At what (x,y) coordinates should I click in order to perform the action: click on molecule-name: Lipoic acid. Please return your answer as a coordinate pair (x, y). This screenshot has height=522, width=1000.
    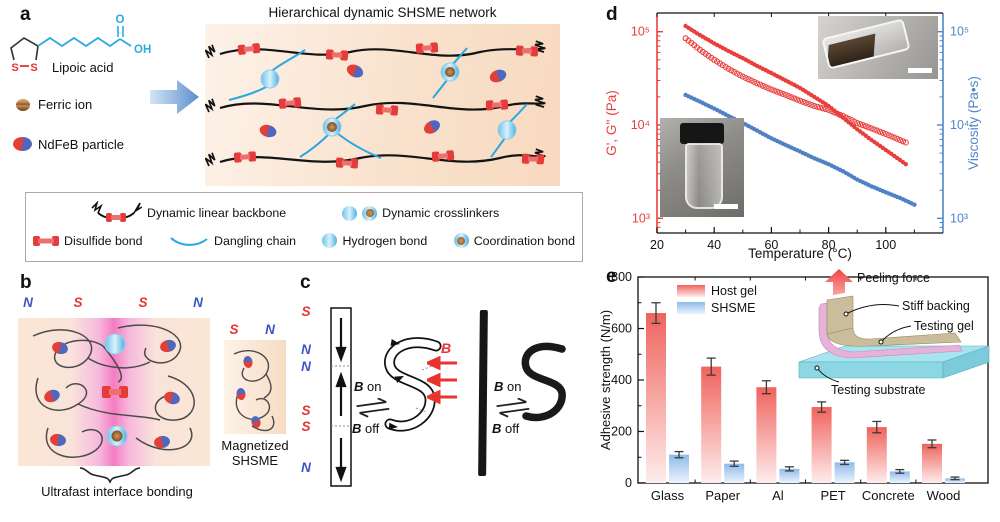
    Looking at the image, I should click on (82, 67).